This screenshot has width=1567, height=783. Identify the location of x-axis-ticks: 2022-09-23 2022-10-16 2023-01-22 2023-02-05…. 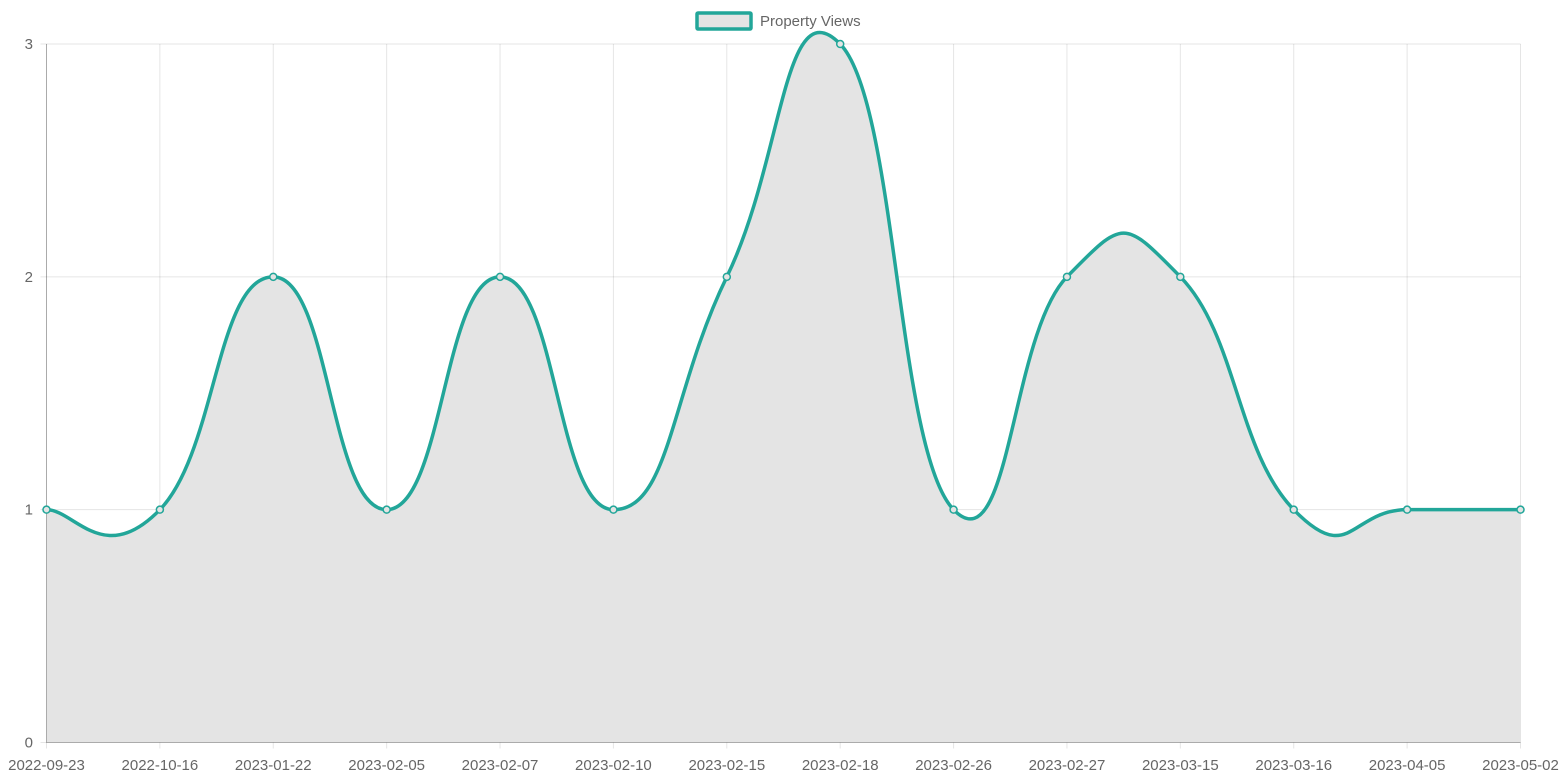
(783, 765).